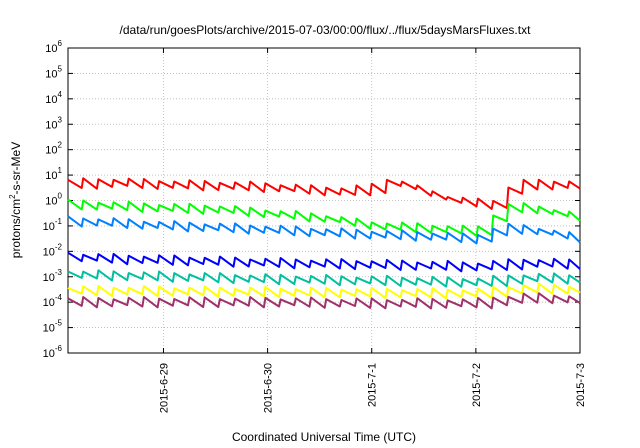  What do you see at coordinates (16, 168) in the screenshot?
I see `y-axis-label-rest: -s-sr-MeV` at bounding box center [16, 168].